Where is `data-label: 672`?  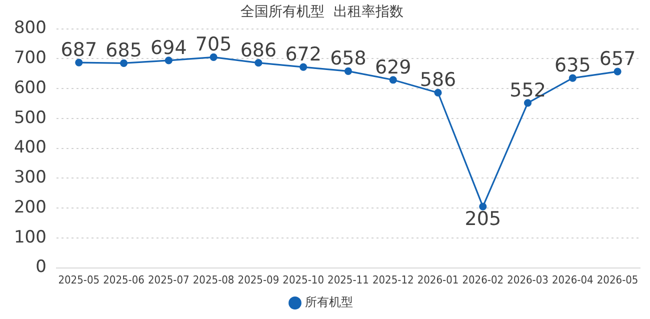
data-label: 672 is located at coordinates (303, 54).